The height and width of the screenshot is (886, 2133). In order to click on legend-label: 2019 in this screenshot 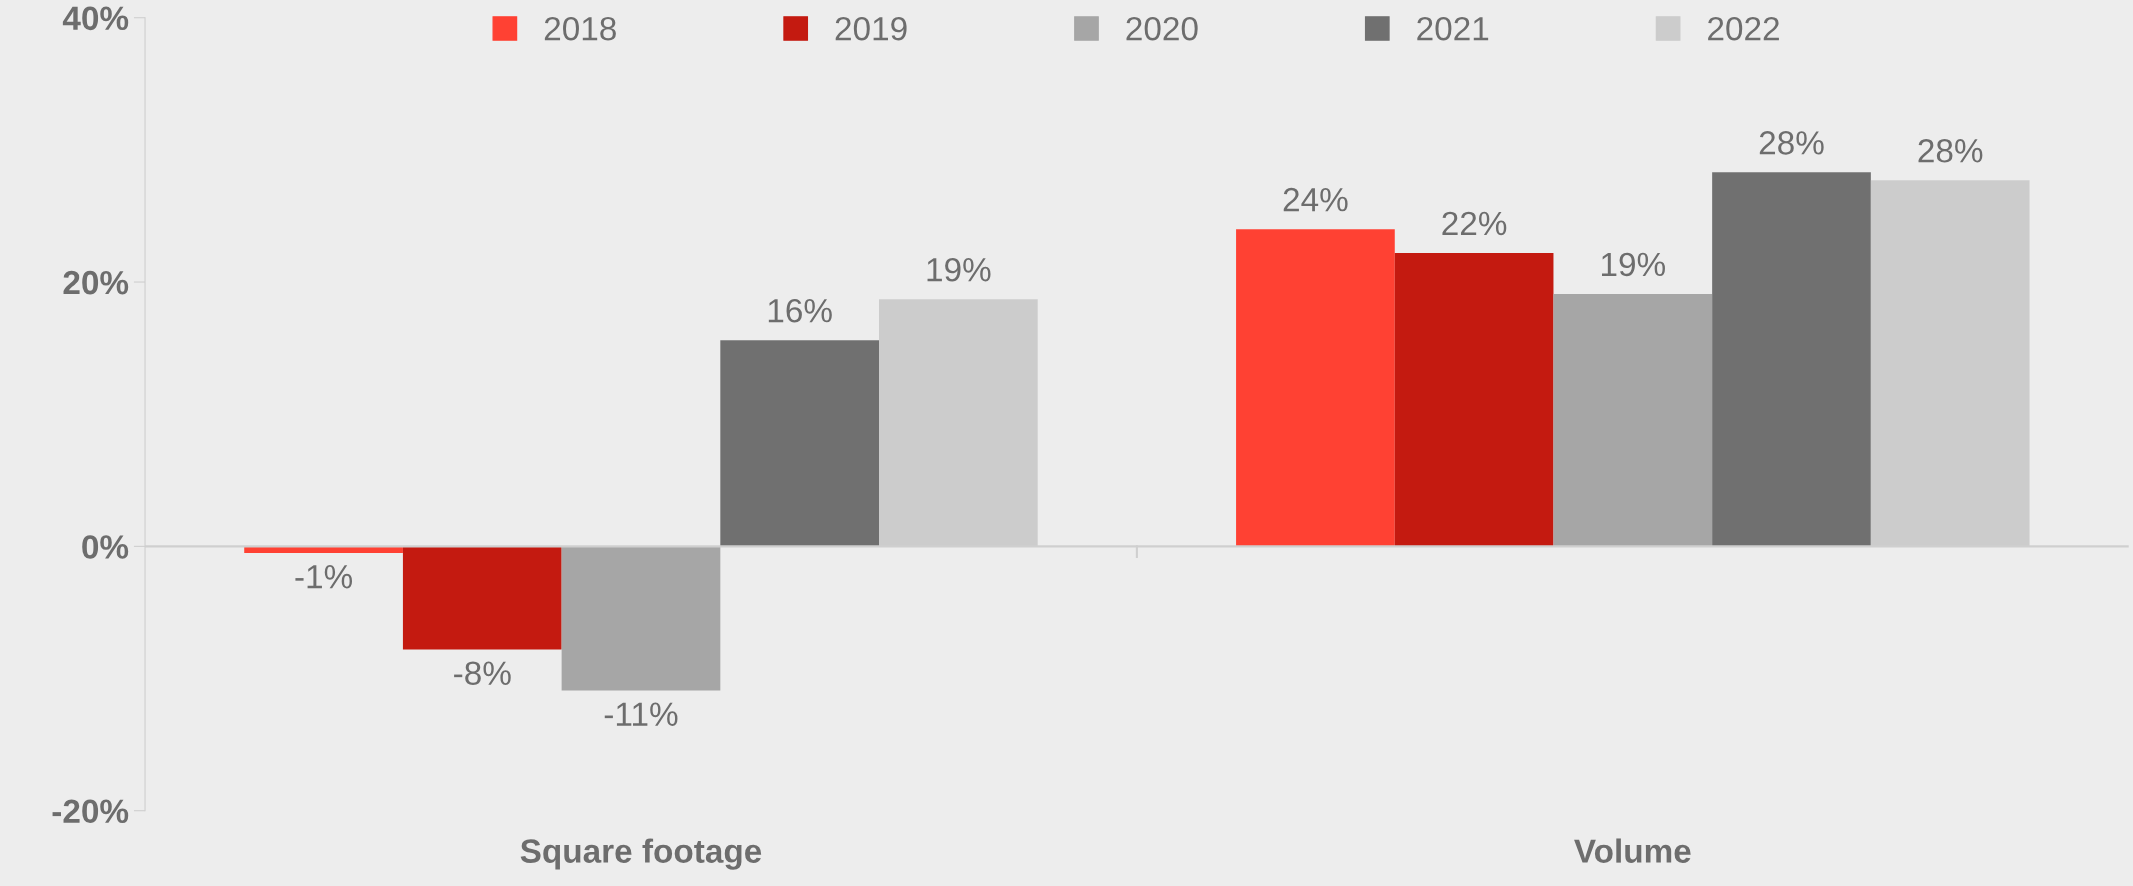, I will do `click(871, 28)`.